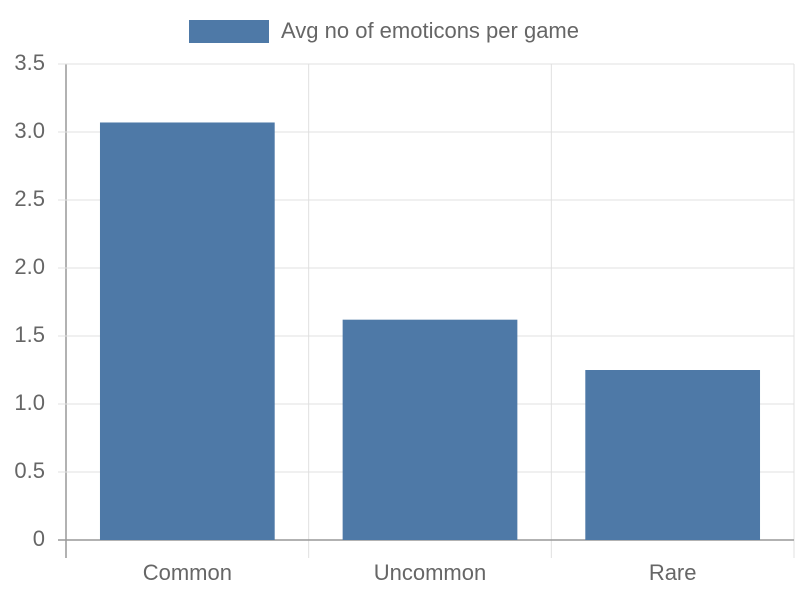 The width and height of the screenshot is (800, 600). What do you see at coordinates (673, 572) in the screenshot?
I see `x-tick-label: Rare` at bounding box center [673, 572].